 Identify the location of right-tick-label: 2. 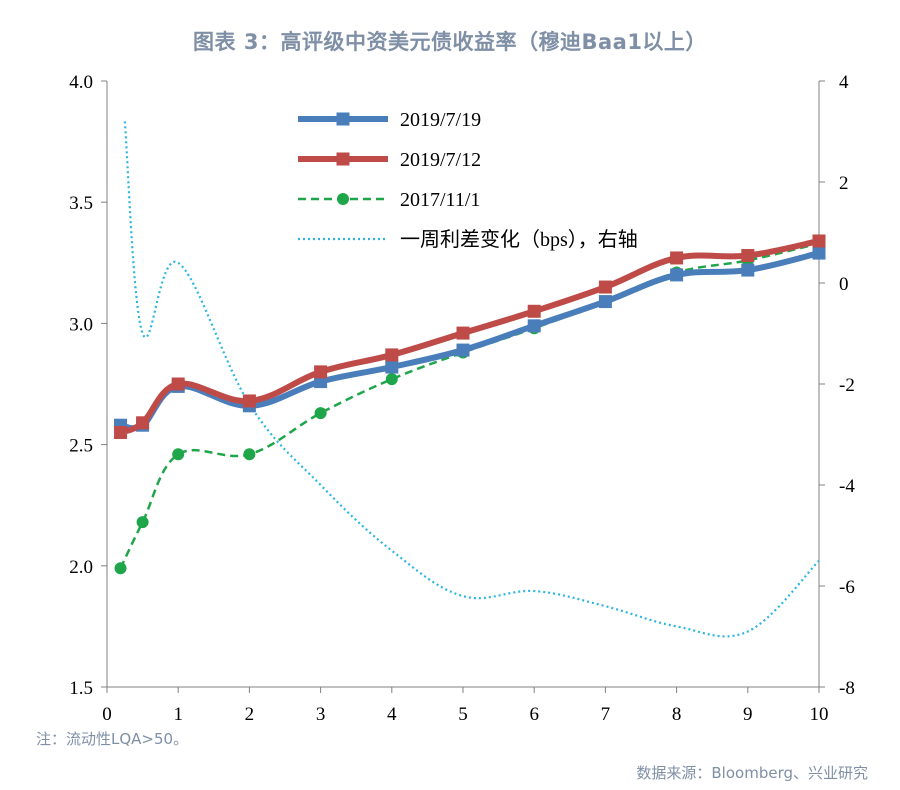
(844, 183).